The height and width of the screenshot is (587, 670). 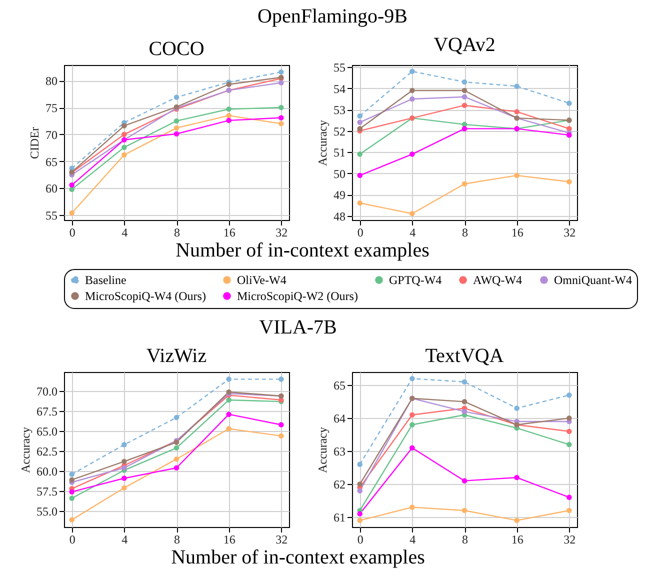 What do you see at coordinates (415, 280) in the screenshot?
I see `legend-label: GPTQ-W4` at bounding box center [415, 280].